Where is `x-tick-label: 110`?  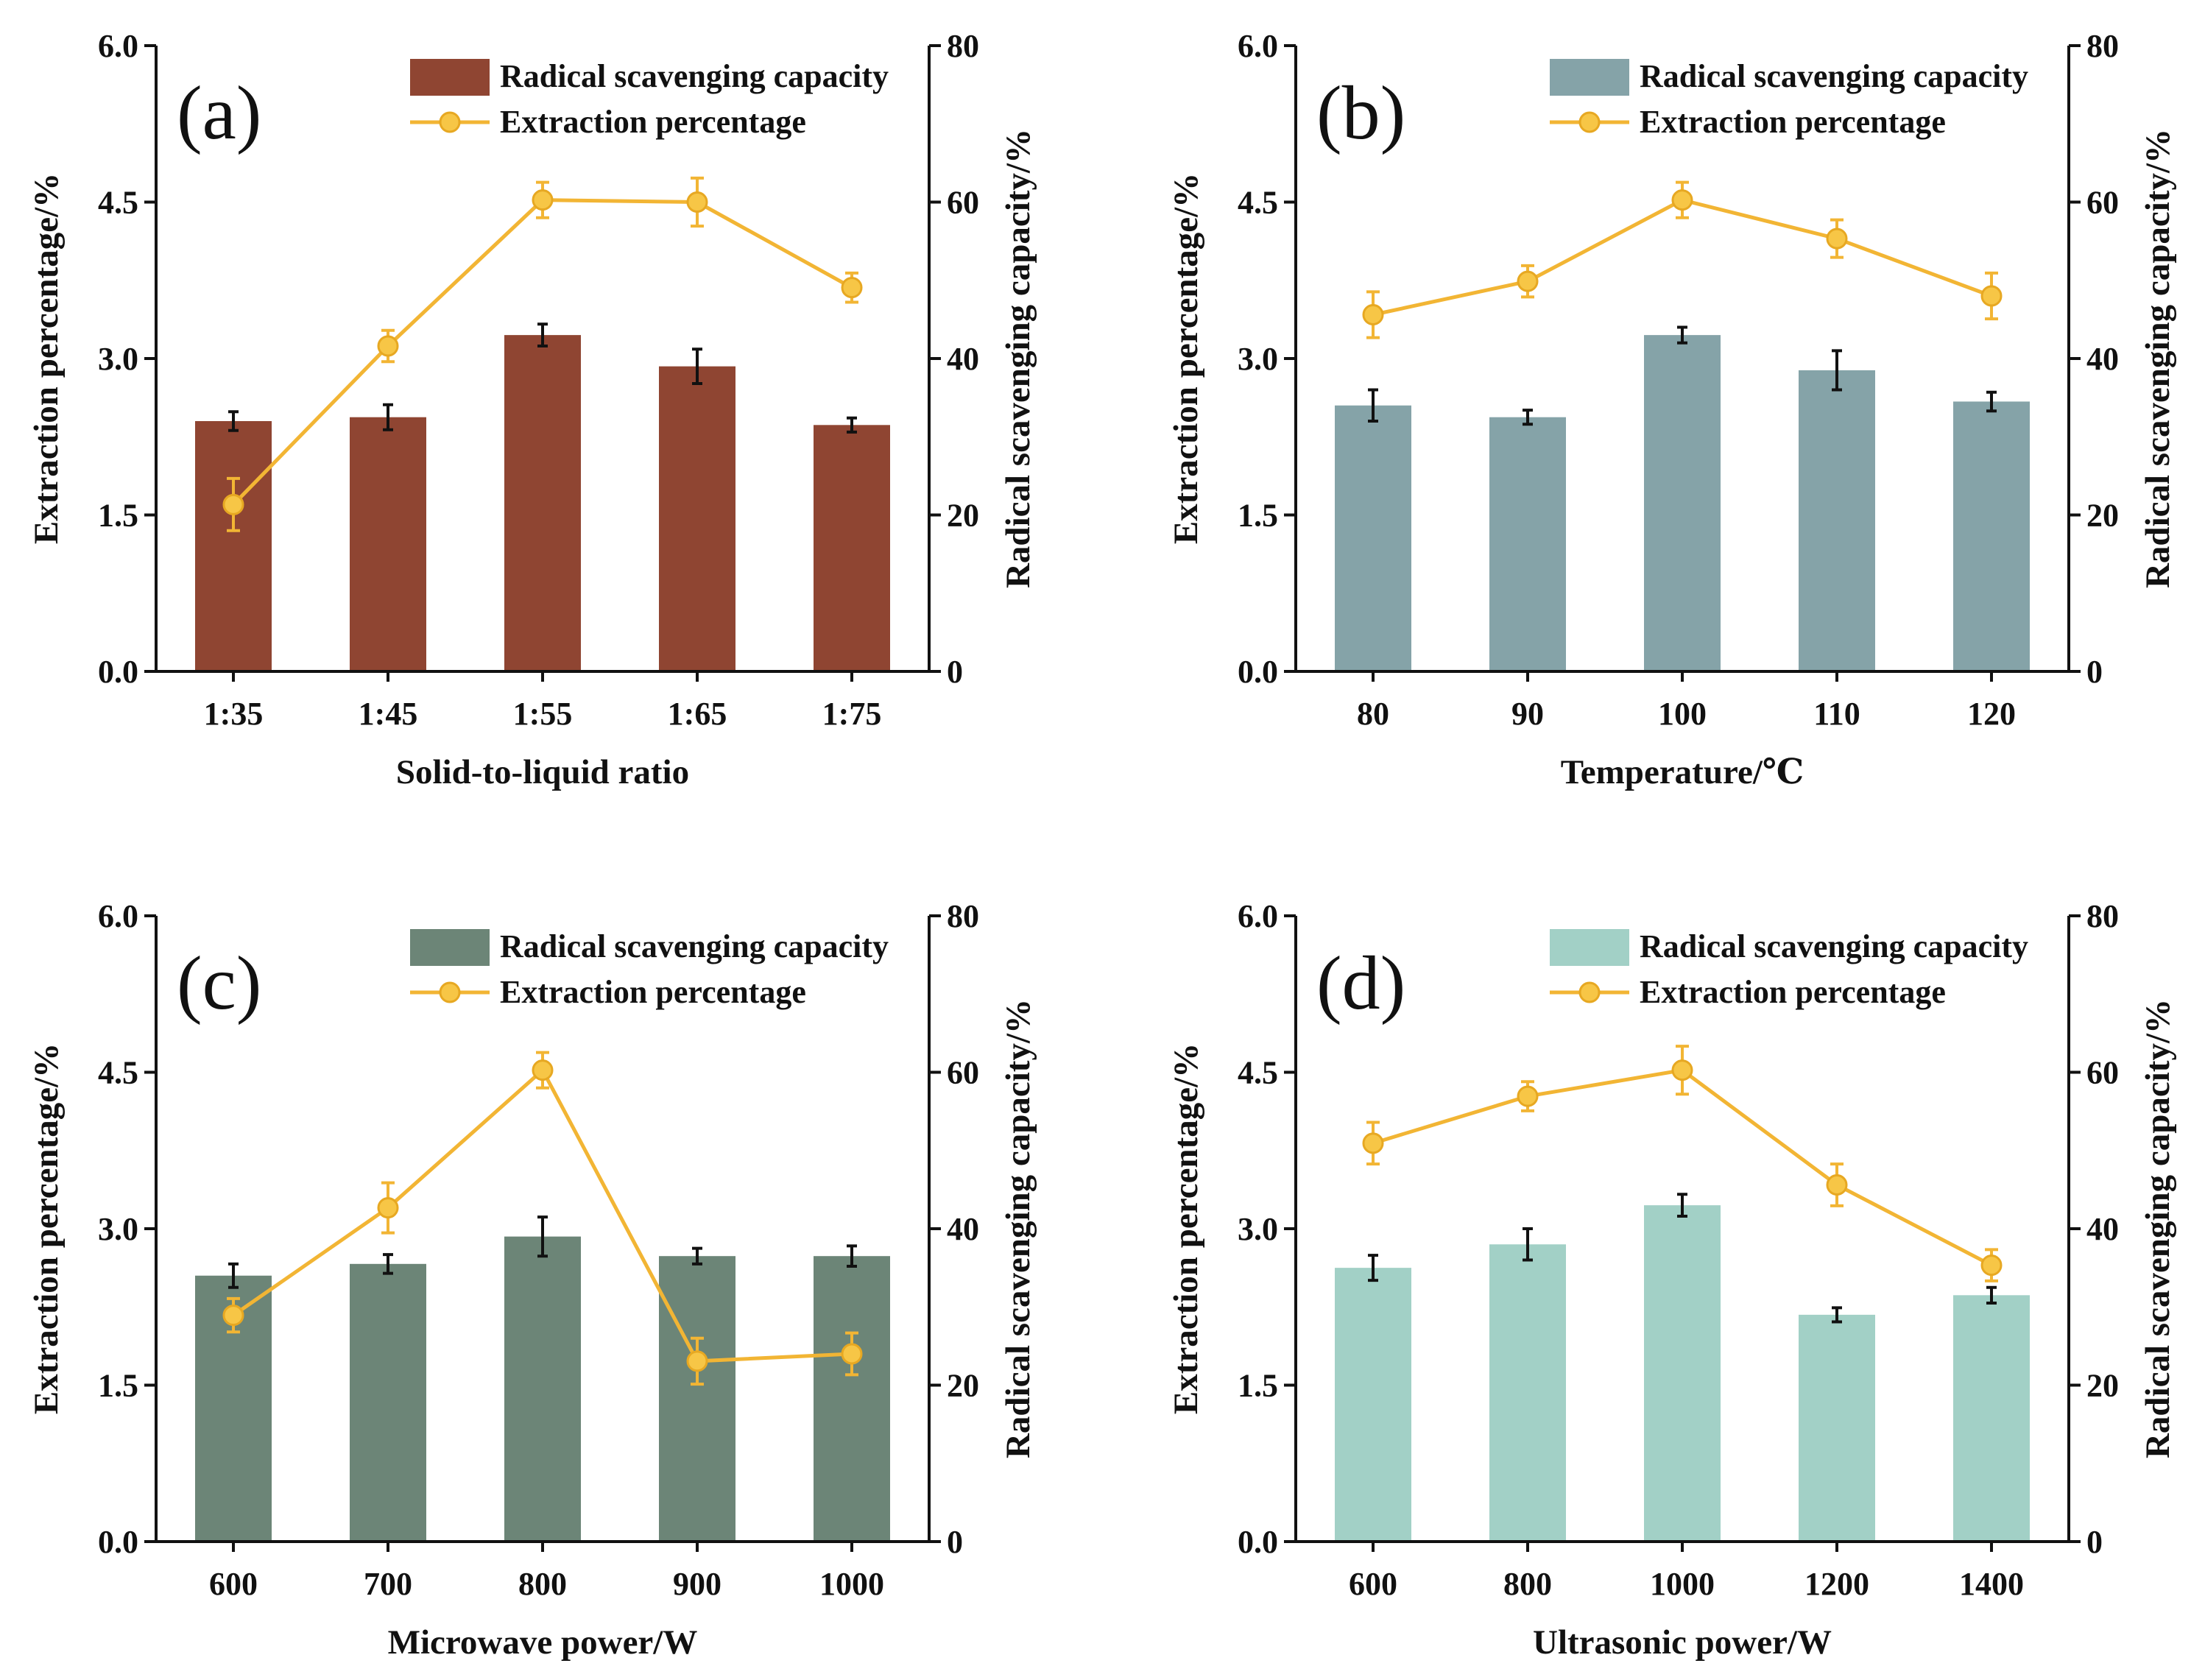 x-tick-label: 110 is located at coordinates (1837, 714).